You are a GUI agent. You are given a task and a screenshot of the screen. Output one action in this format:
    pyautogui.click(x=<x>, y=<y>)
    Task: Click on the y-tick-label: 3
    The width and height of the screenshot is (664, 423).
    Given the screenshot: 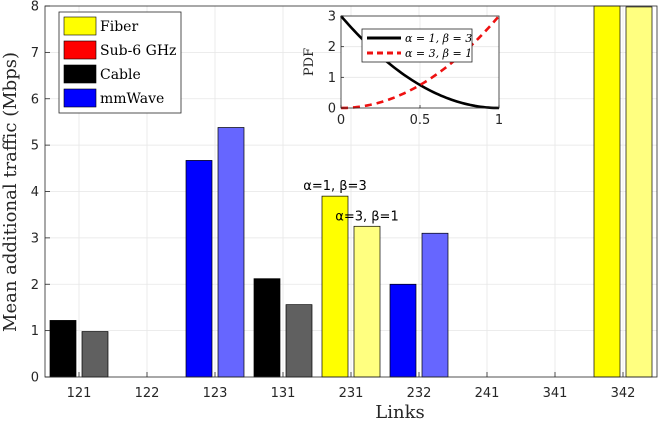 What is the action you would take?
    pyautogui.click(x=35, y=238)
    